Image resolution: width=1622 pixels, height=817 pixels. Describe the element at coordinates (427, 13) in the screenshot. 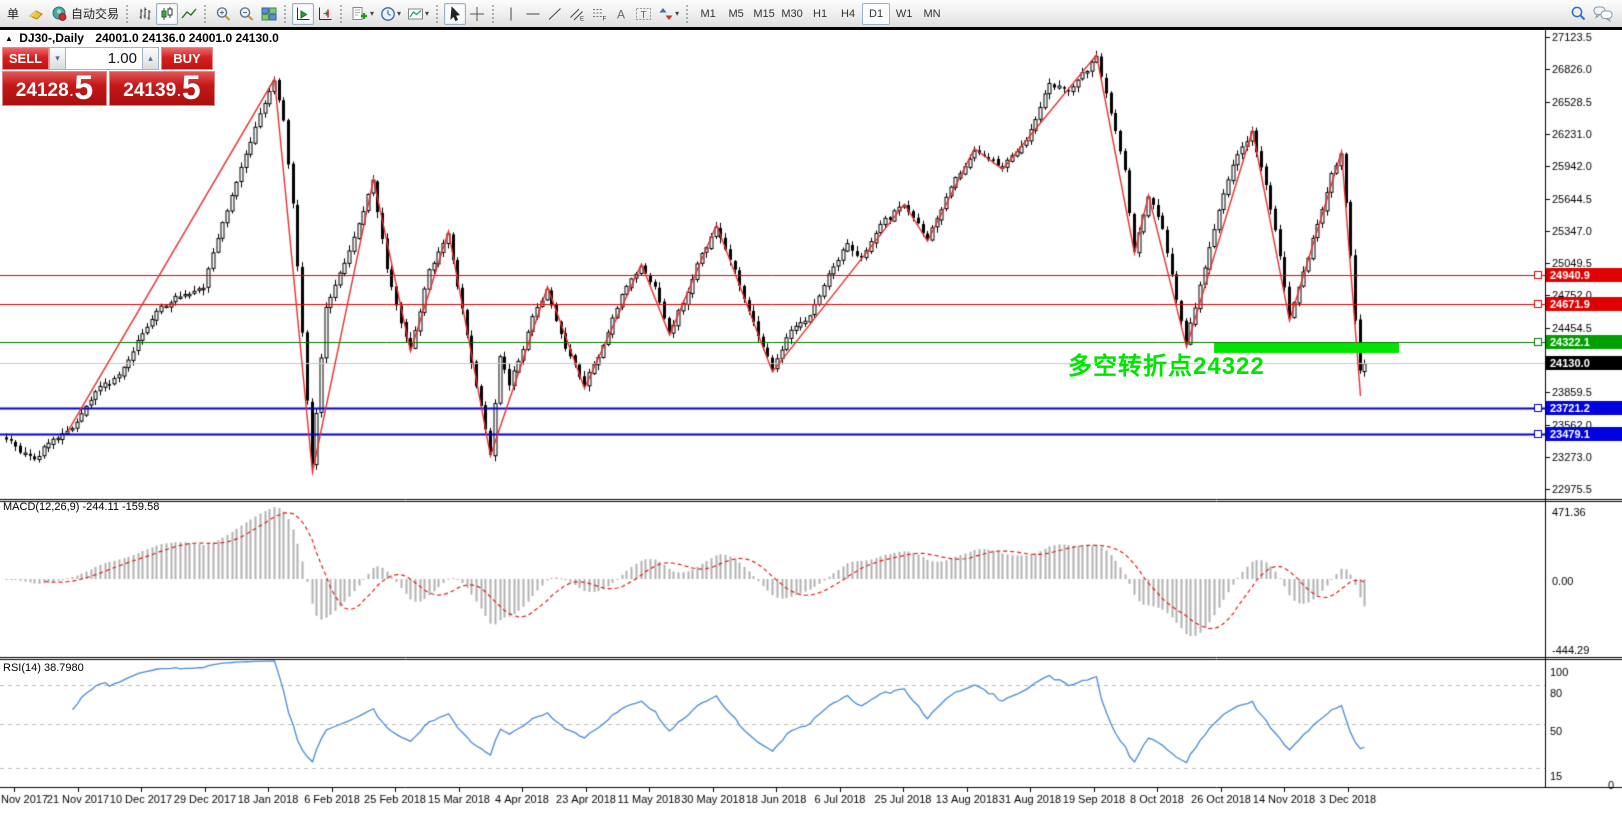

I see `templates-dropdown-caret: ▾` at that location.